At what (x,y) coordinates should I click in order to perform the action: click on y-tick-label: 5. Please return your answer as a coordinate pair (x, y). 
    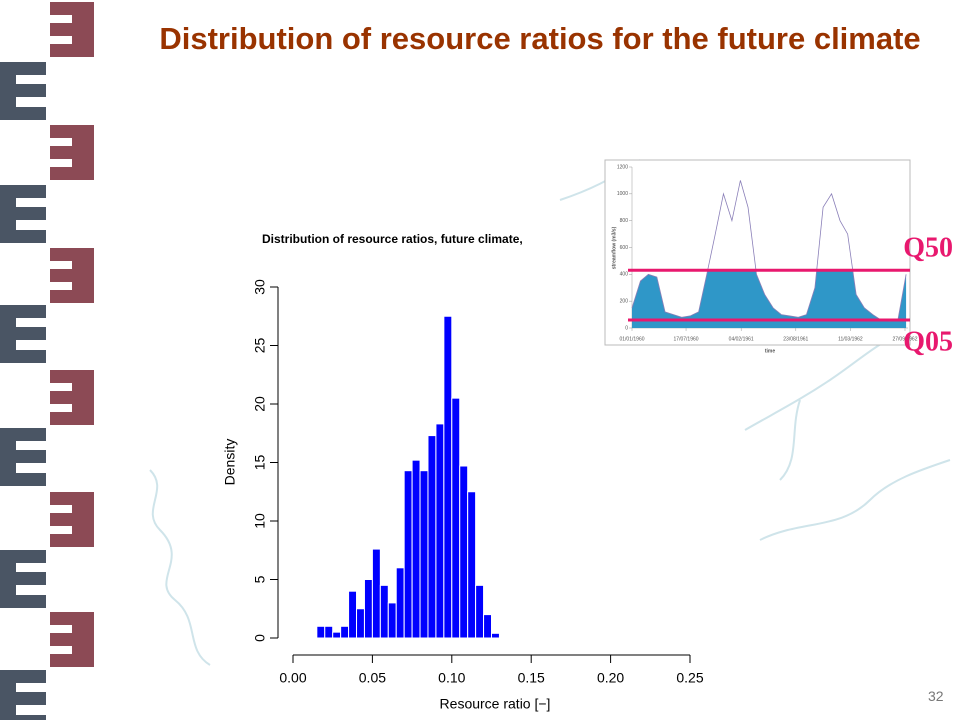
    Looking at the image, I should click on (260, 579).